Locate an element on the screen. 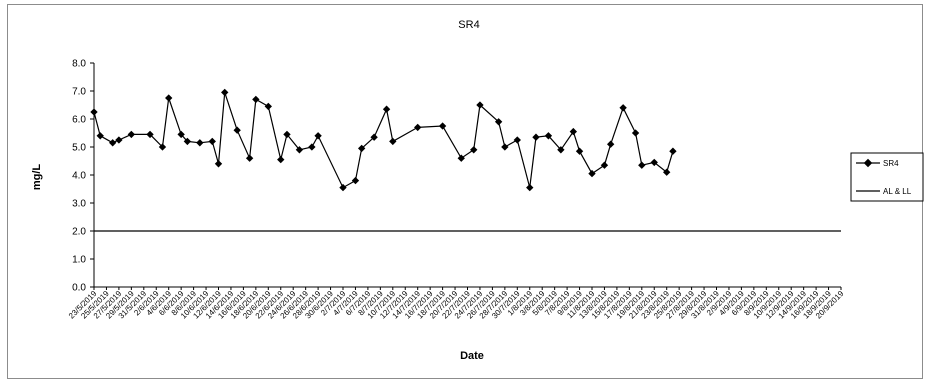 This screenshot has width=930, height=385. y-tick-label: 6.0 is located at coordinates (79, 120).